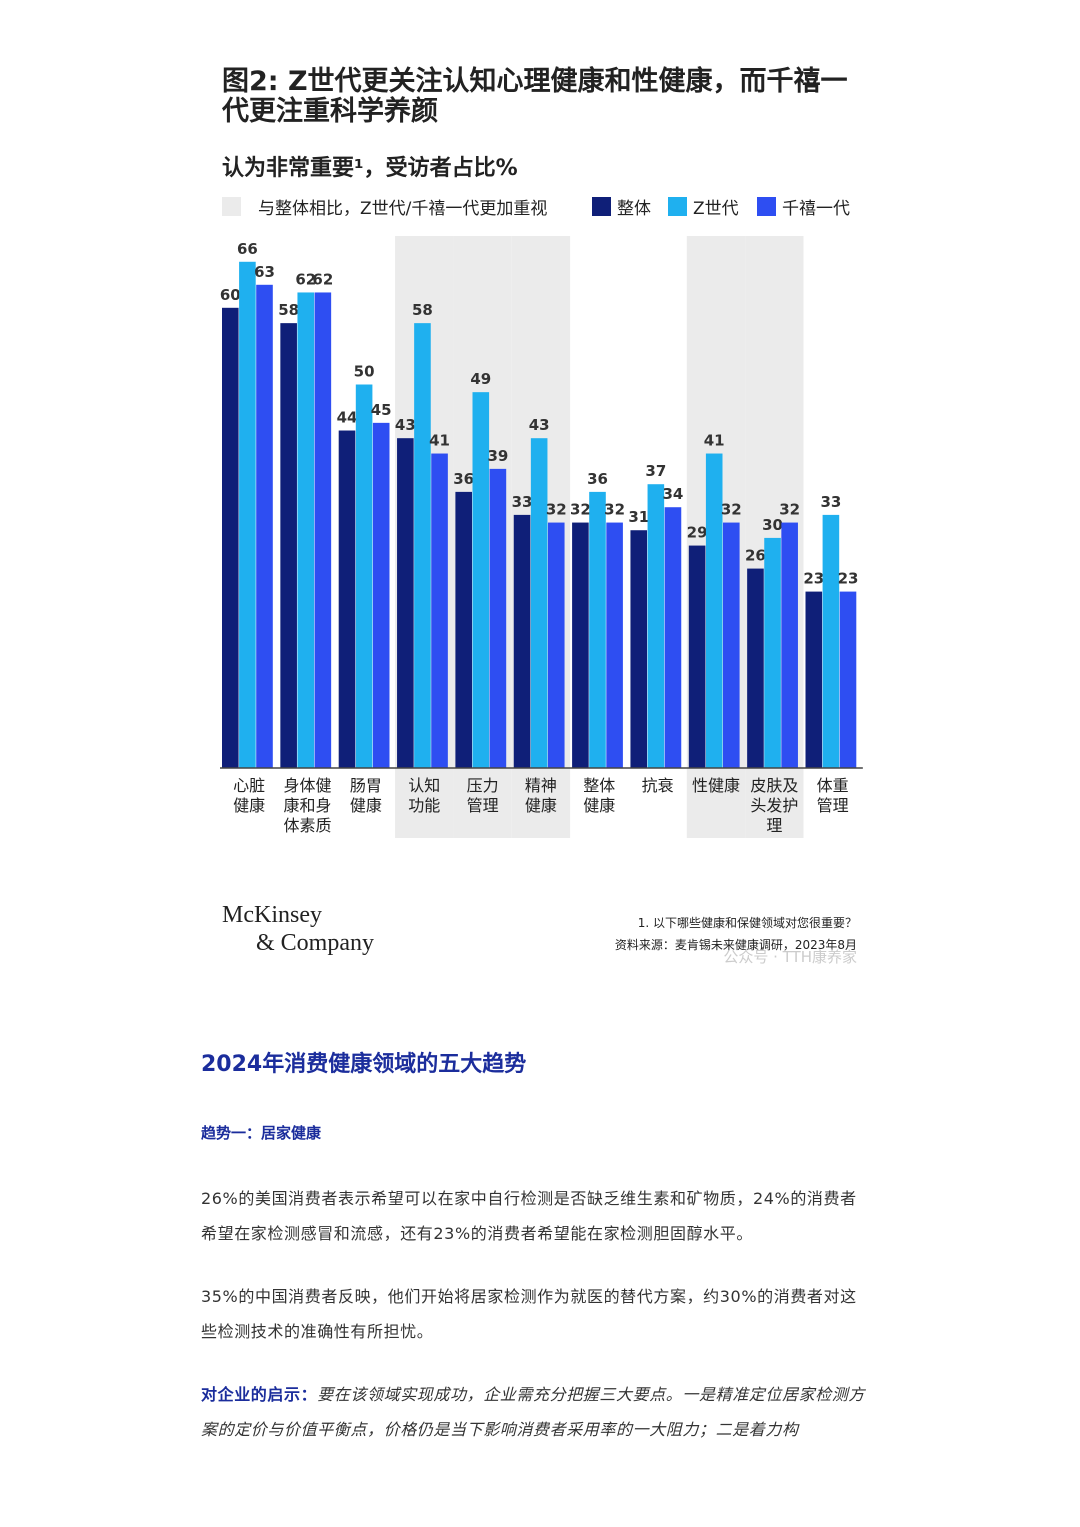  What do you see at coordinates (347, 418) in the screenshot?
I see `data-label: 44` at bounding box center [347, 418].